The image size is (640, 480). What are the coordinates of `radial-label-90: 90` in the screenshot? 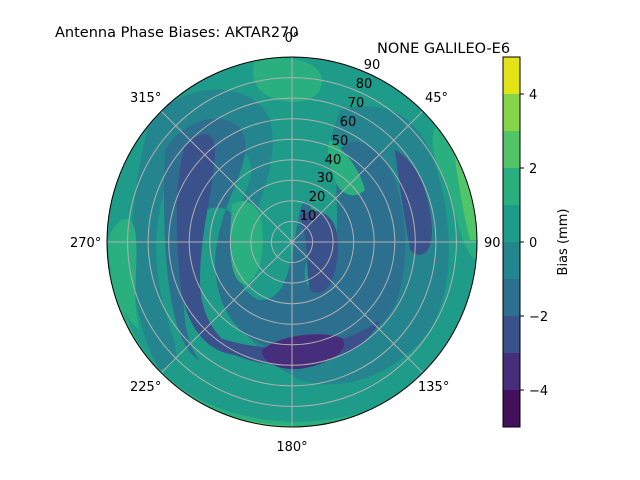 It's located at (372, 65).